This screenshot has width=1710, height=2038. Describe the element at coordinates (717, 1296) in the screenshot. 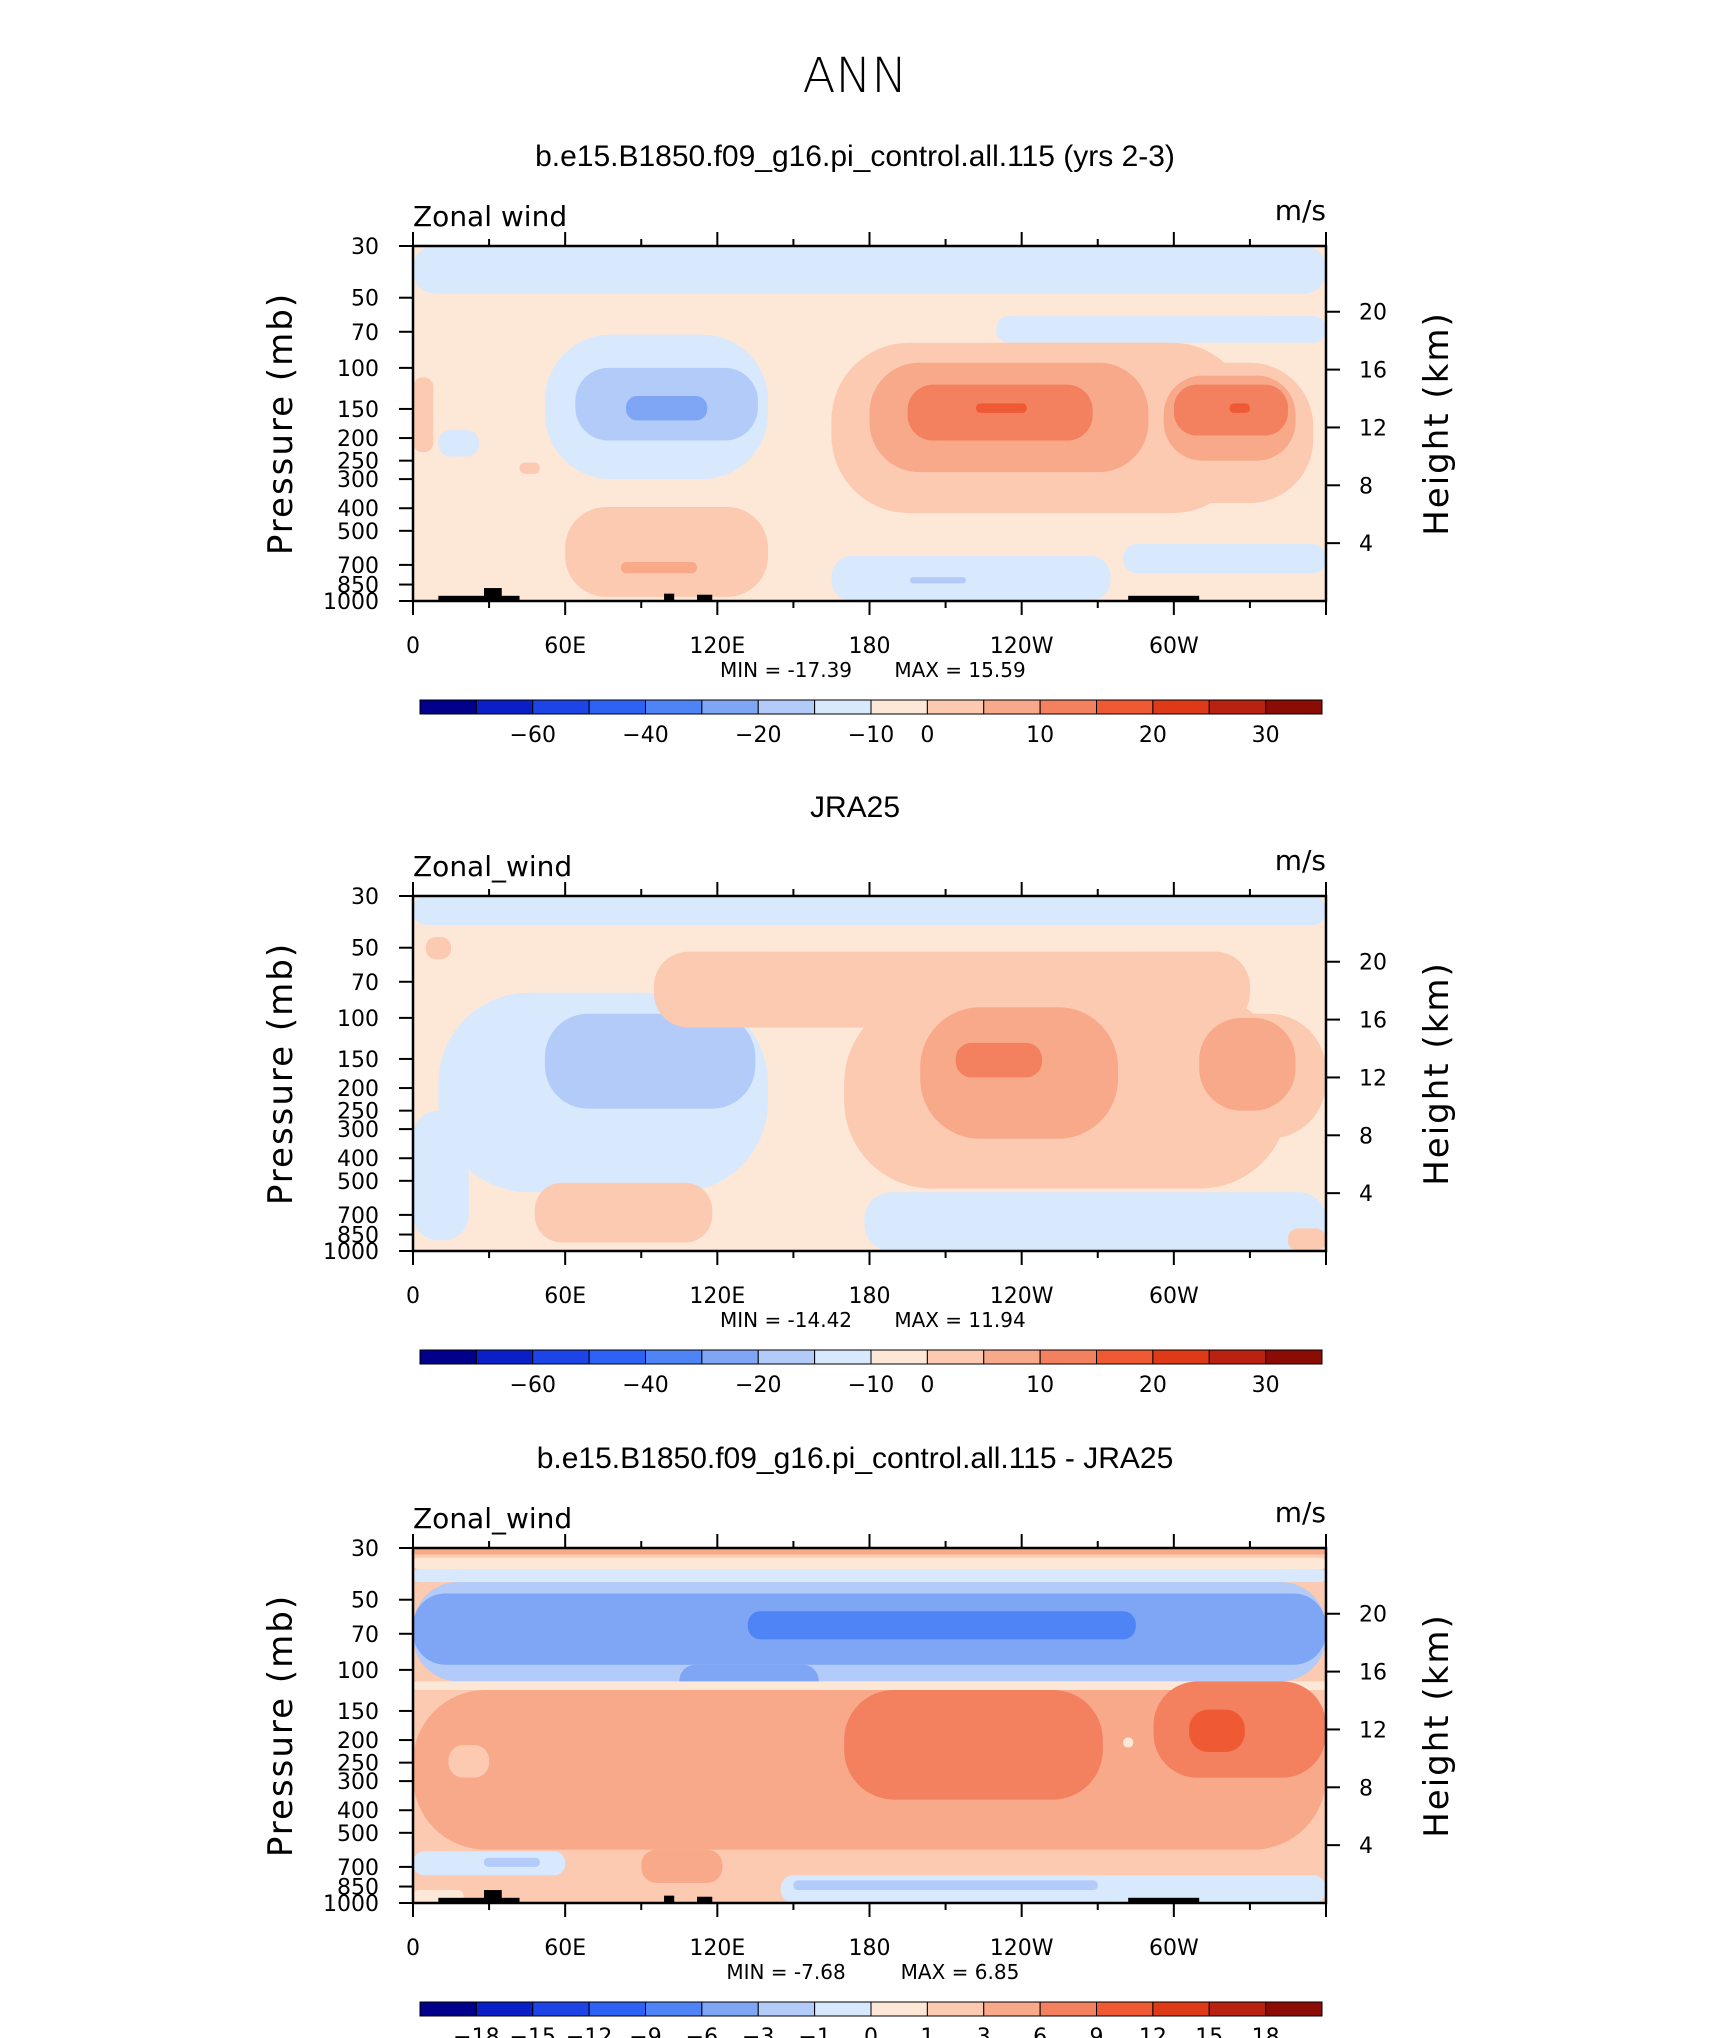

I see `x-tick-label: 120E` at that location.